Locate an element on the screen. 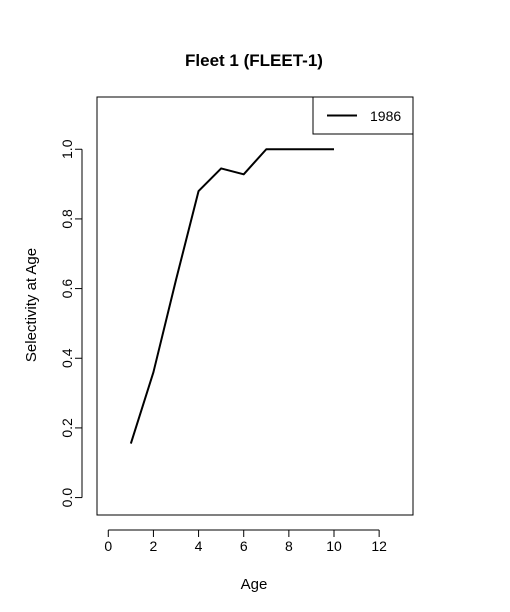 The height and width of the screenshot is (612, 510). x-axis: 0 2 4 6 8 10 12 is located at coordinates (245, 541).